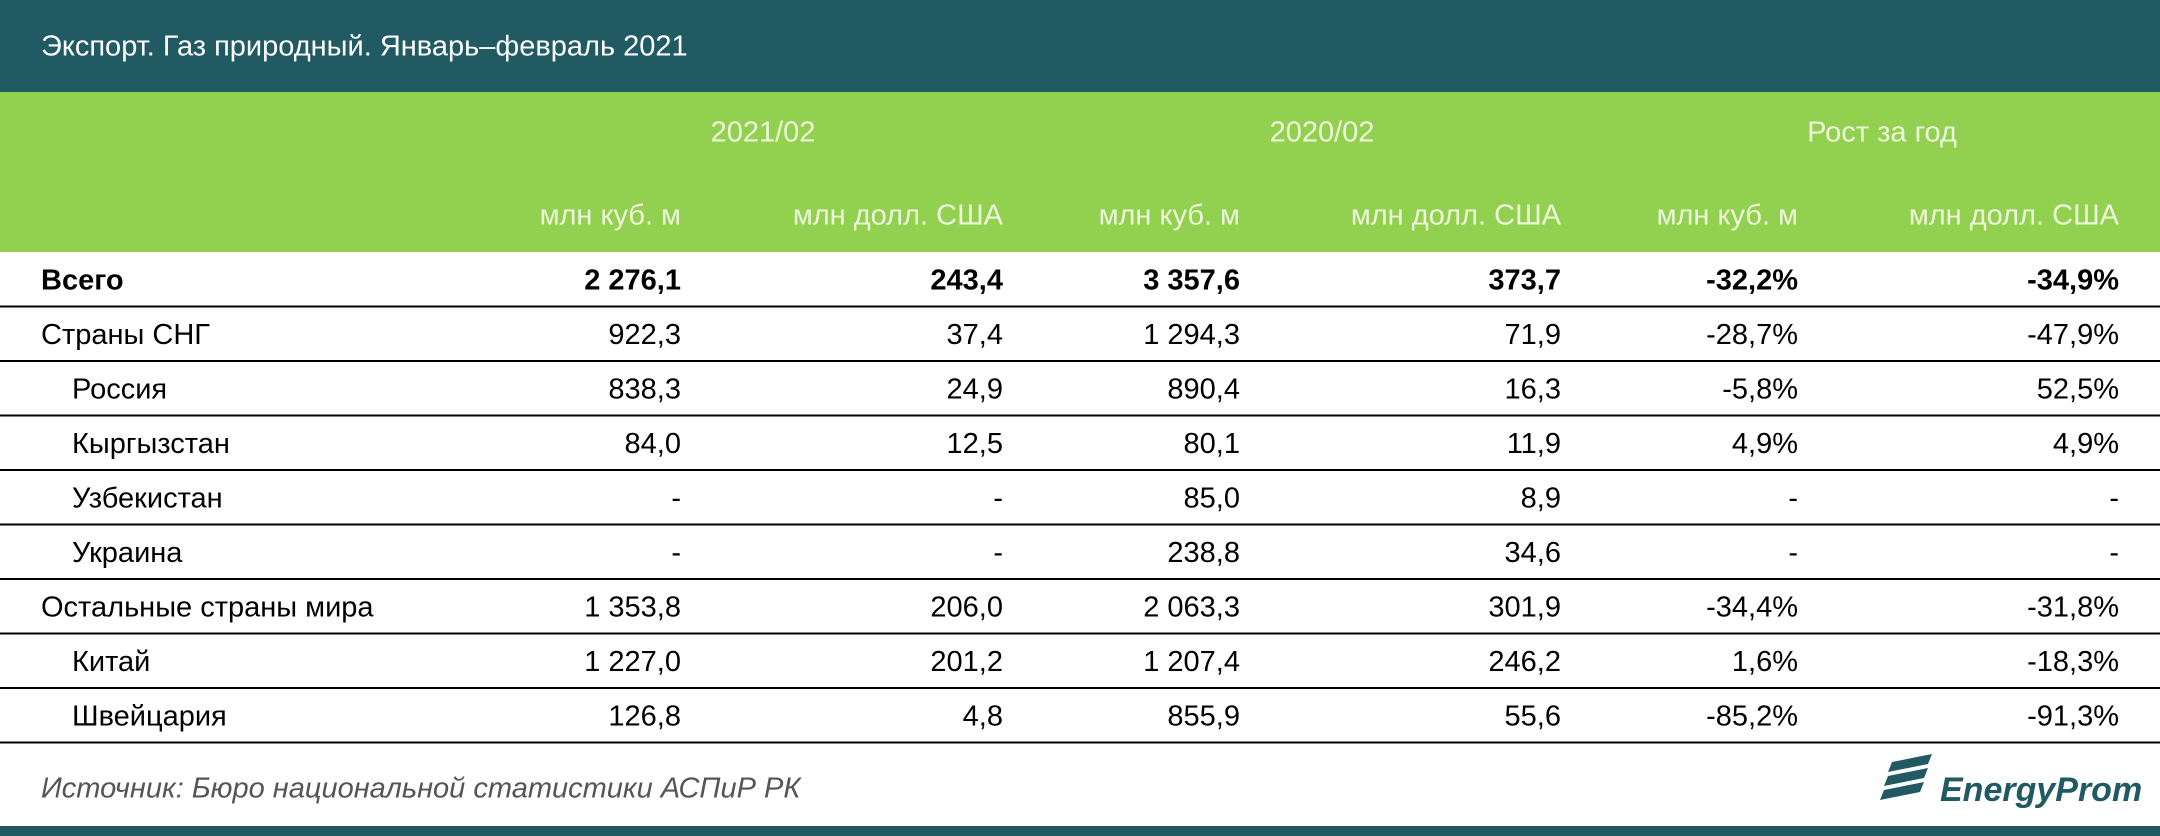 Image resolution: width=2160 pixels, height=836 pixels. Describe the element at coordinates (2041, 790) in the screenshot. I see `logo-text: EnergyProm` at that location.